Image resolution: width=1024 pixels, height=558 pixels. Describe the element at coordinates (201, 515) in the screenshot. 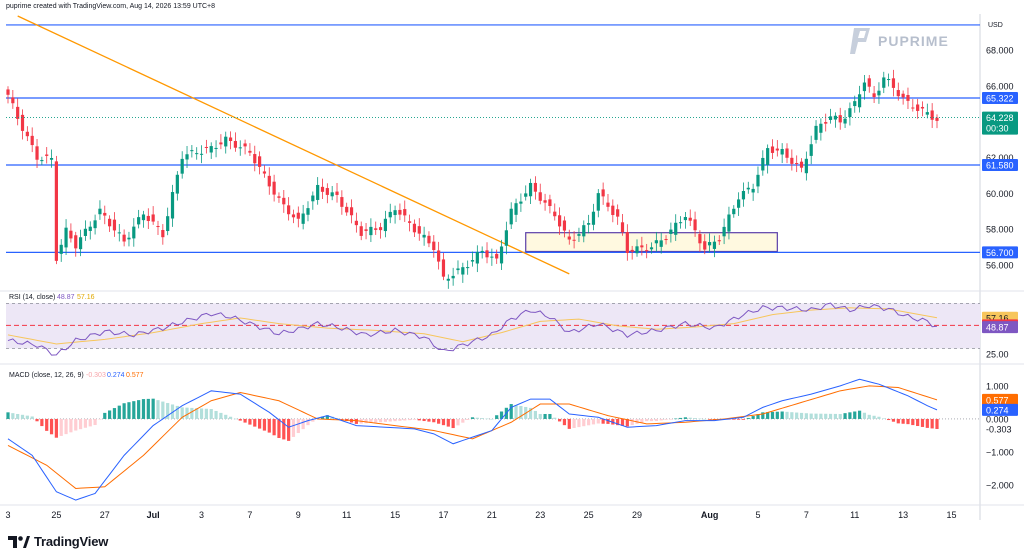

I see `time-tick-label: 3` at that location.